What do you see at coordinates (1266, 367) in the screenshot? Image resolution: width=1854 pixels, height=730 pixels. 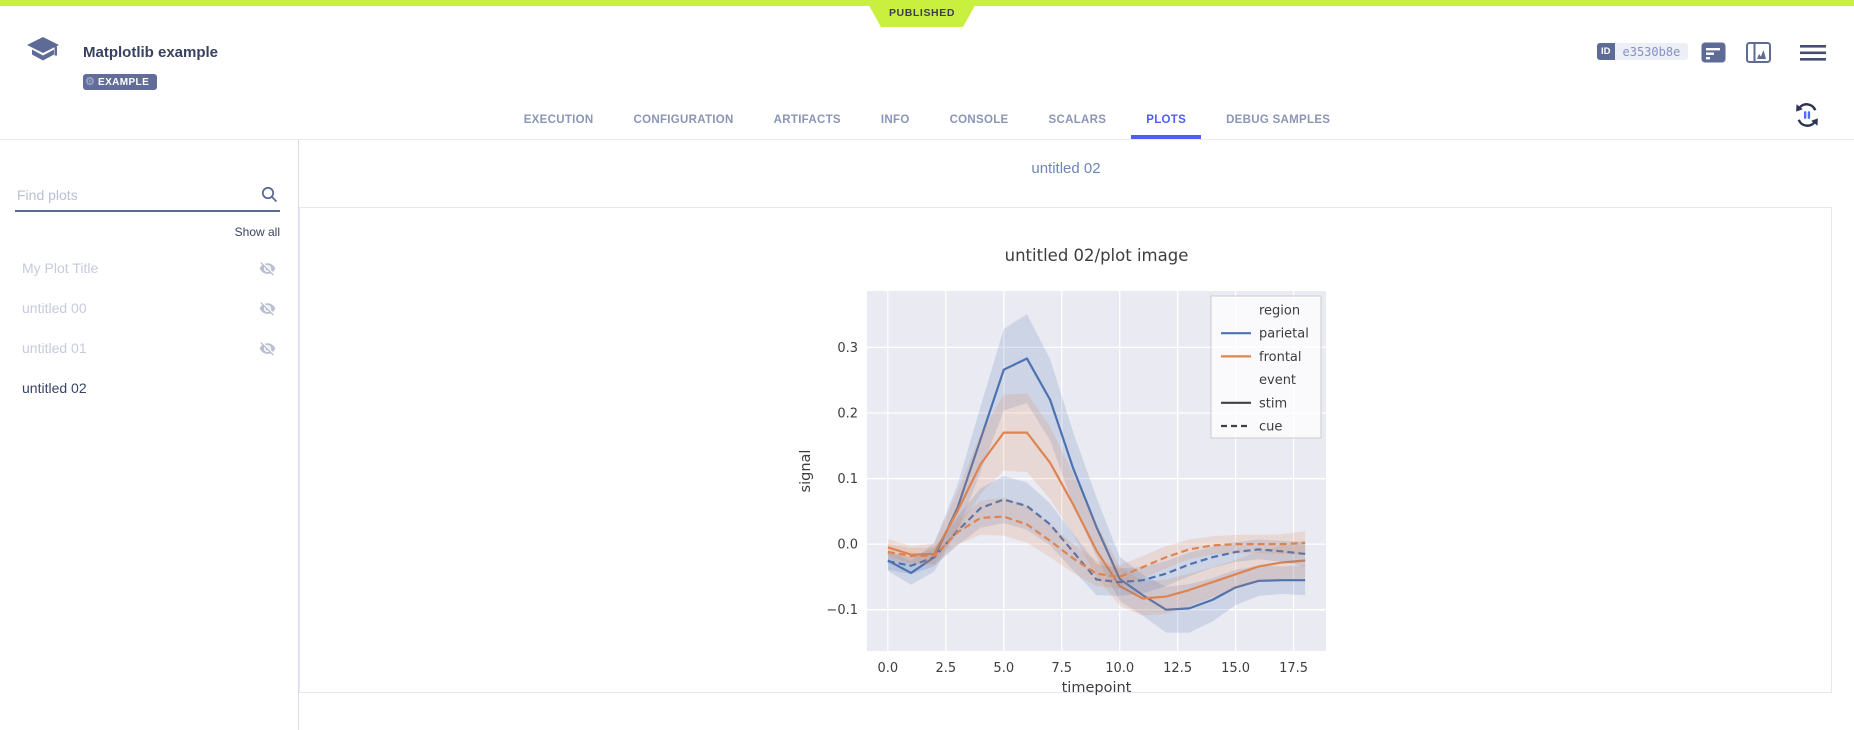 I see `legend-box` at bounding box center [1266, 367].